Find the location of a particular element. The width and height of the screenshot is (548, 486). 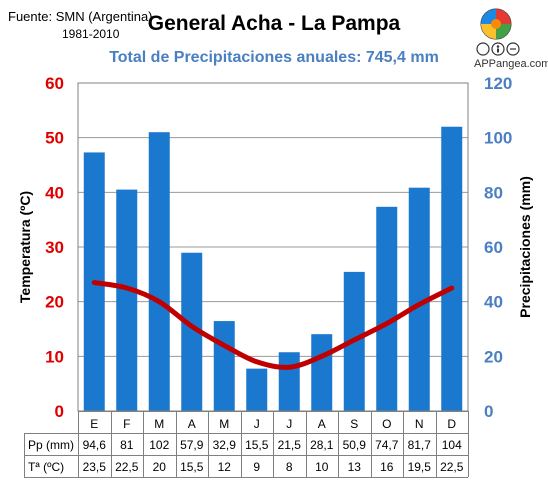

left-tick-label: 30 is located at coordinates (54, 247).